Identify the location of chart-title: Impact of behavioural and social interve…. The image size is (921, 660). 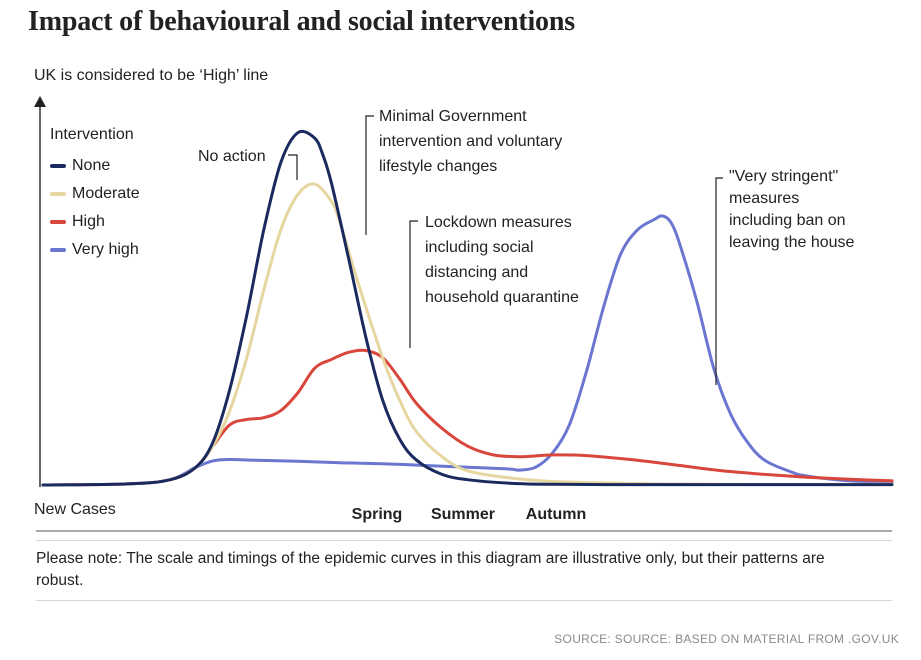
(301, 21).